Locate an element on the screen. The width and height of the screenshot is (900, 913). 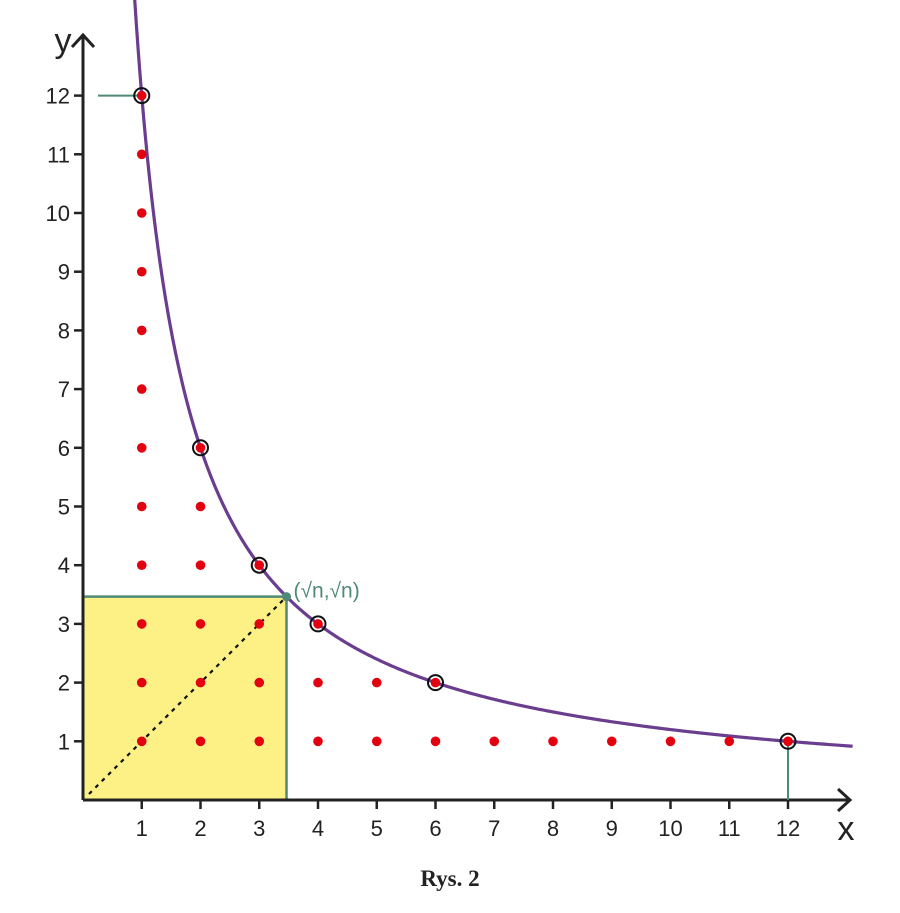
y-tick-label: 1 is located at coordinates (64, 741).